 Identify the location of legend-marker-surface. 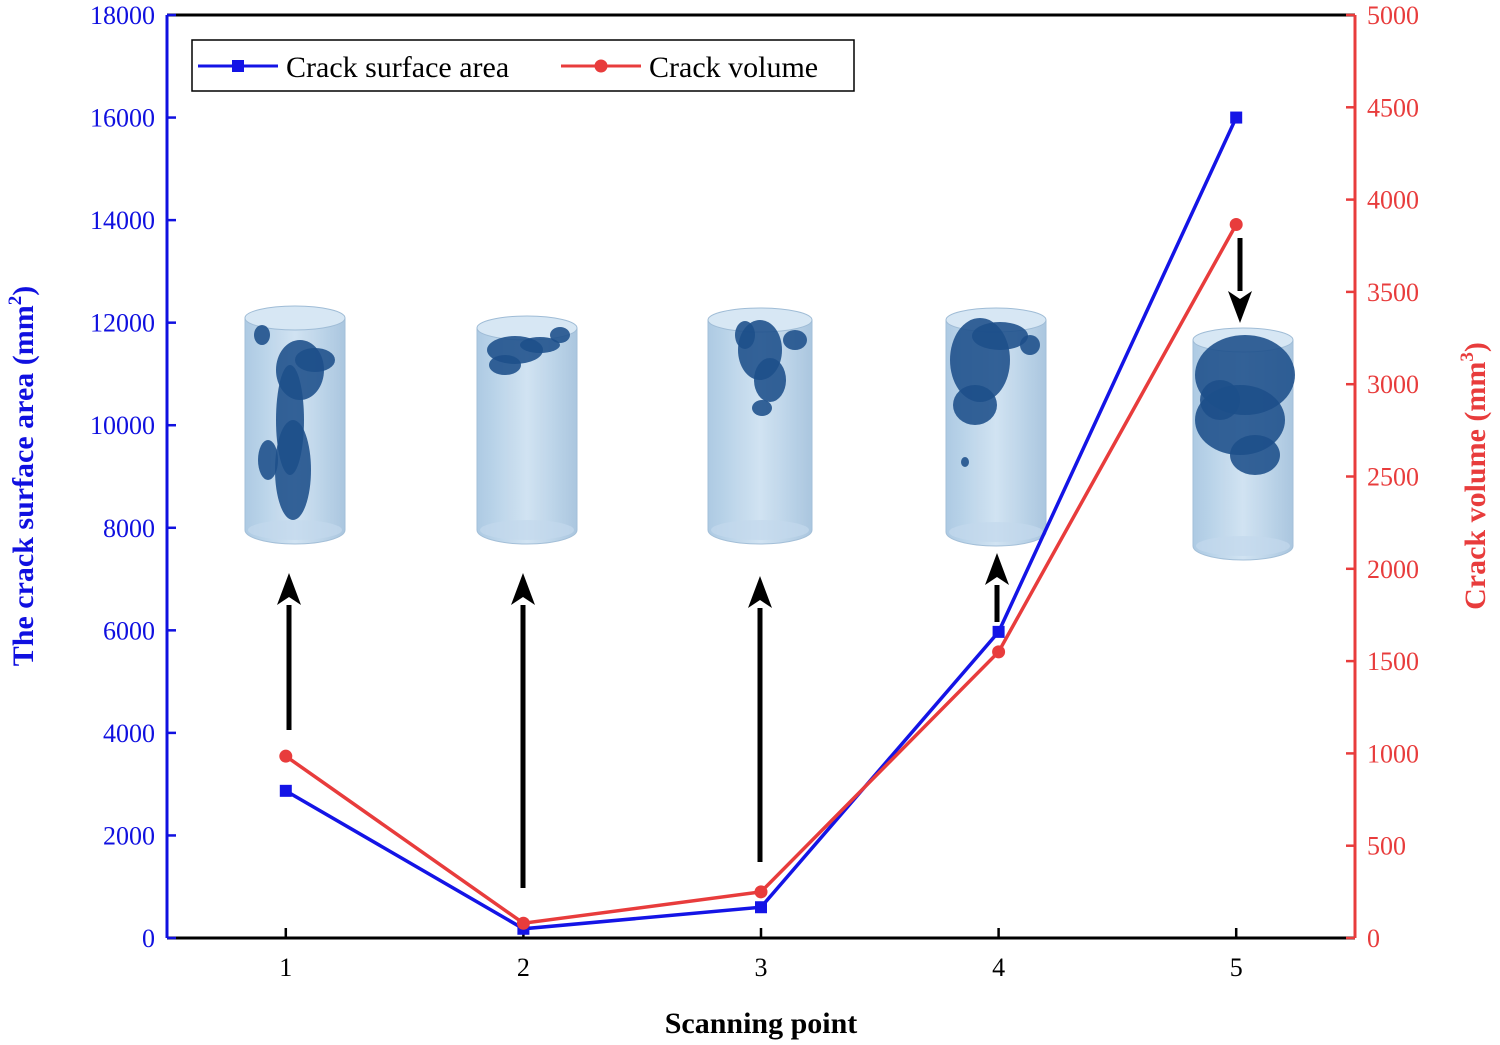
(238, 66).